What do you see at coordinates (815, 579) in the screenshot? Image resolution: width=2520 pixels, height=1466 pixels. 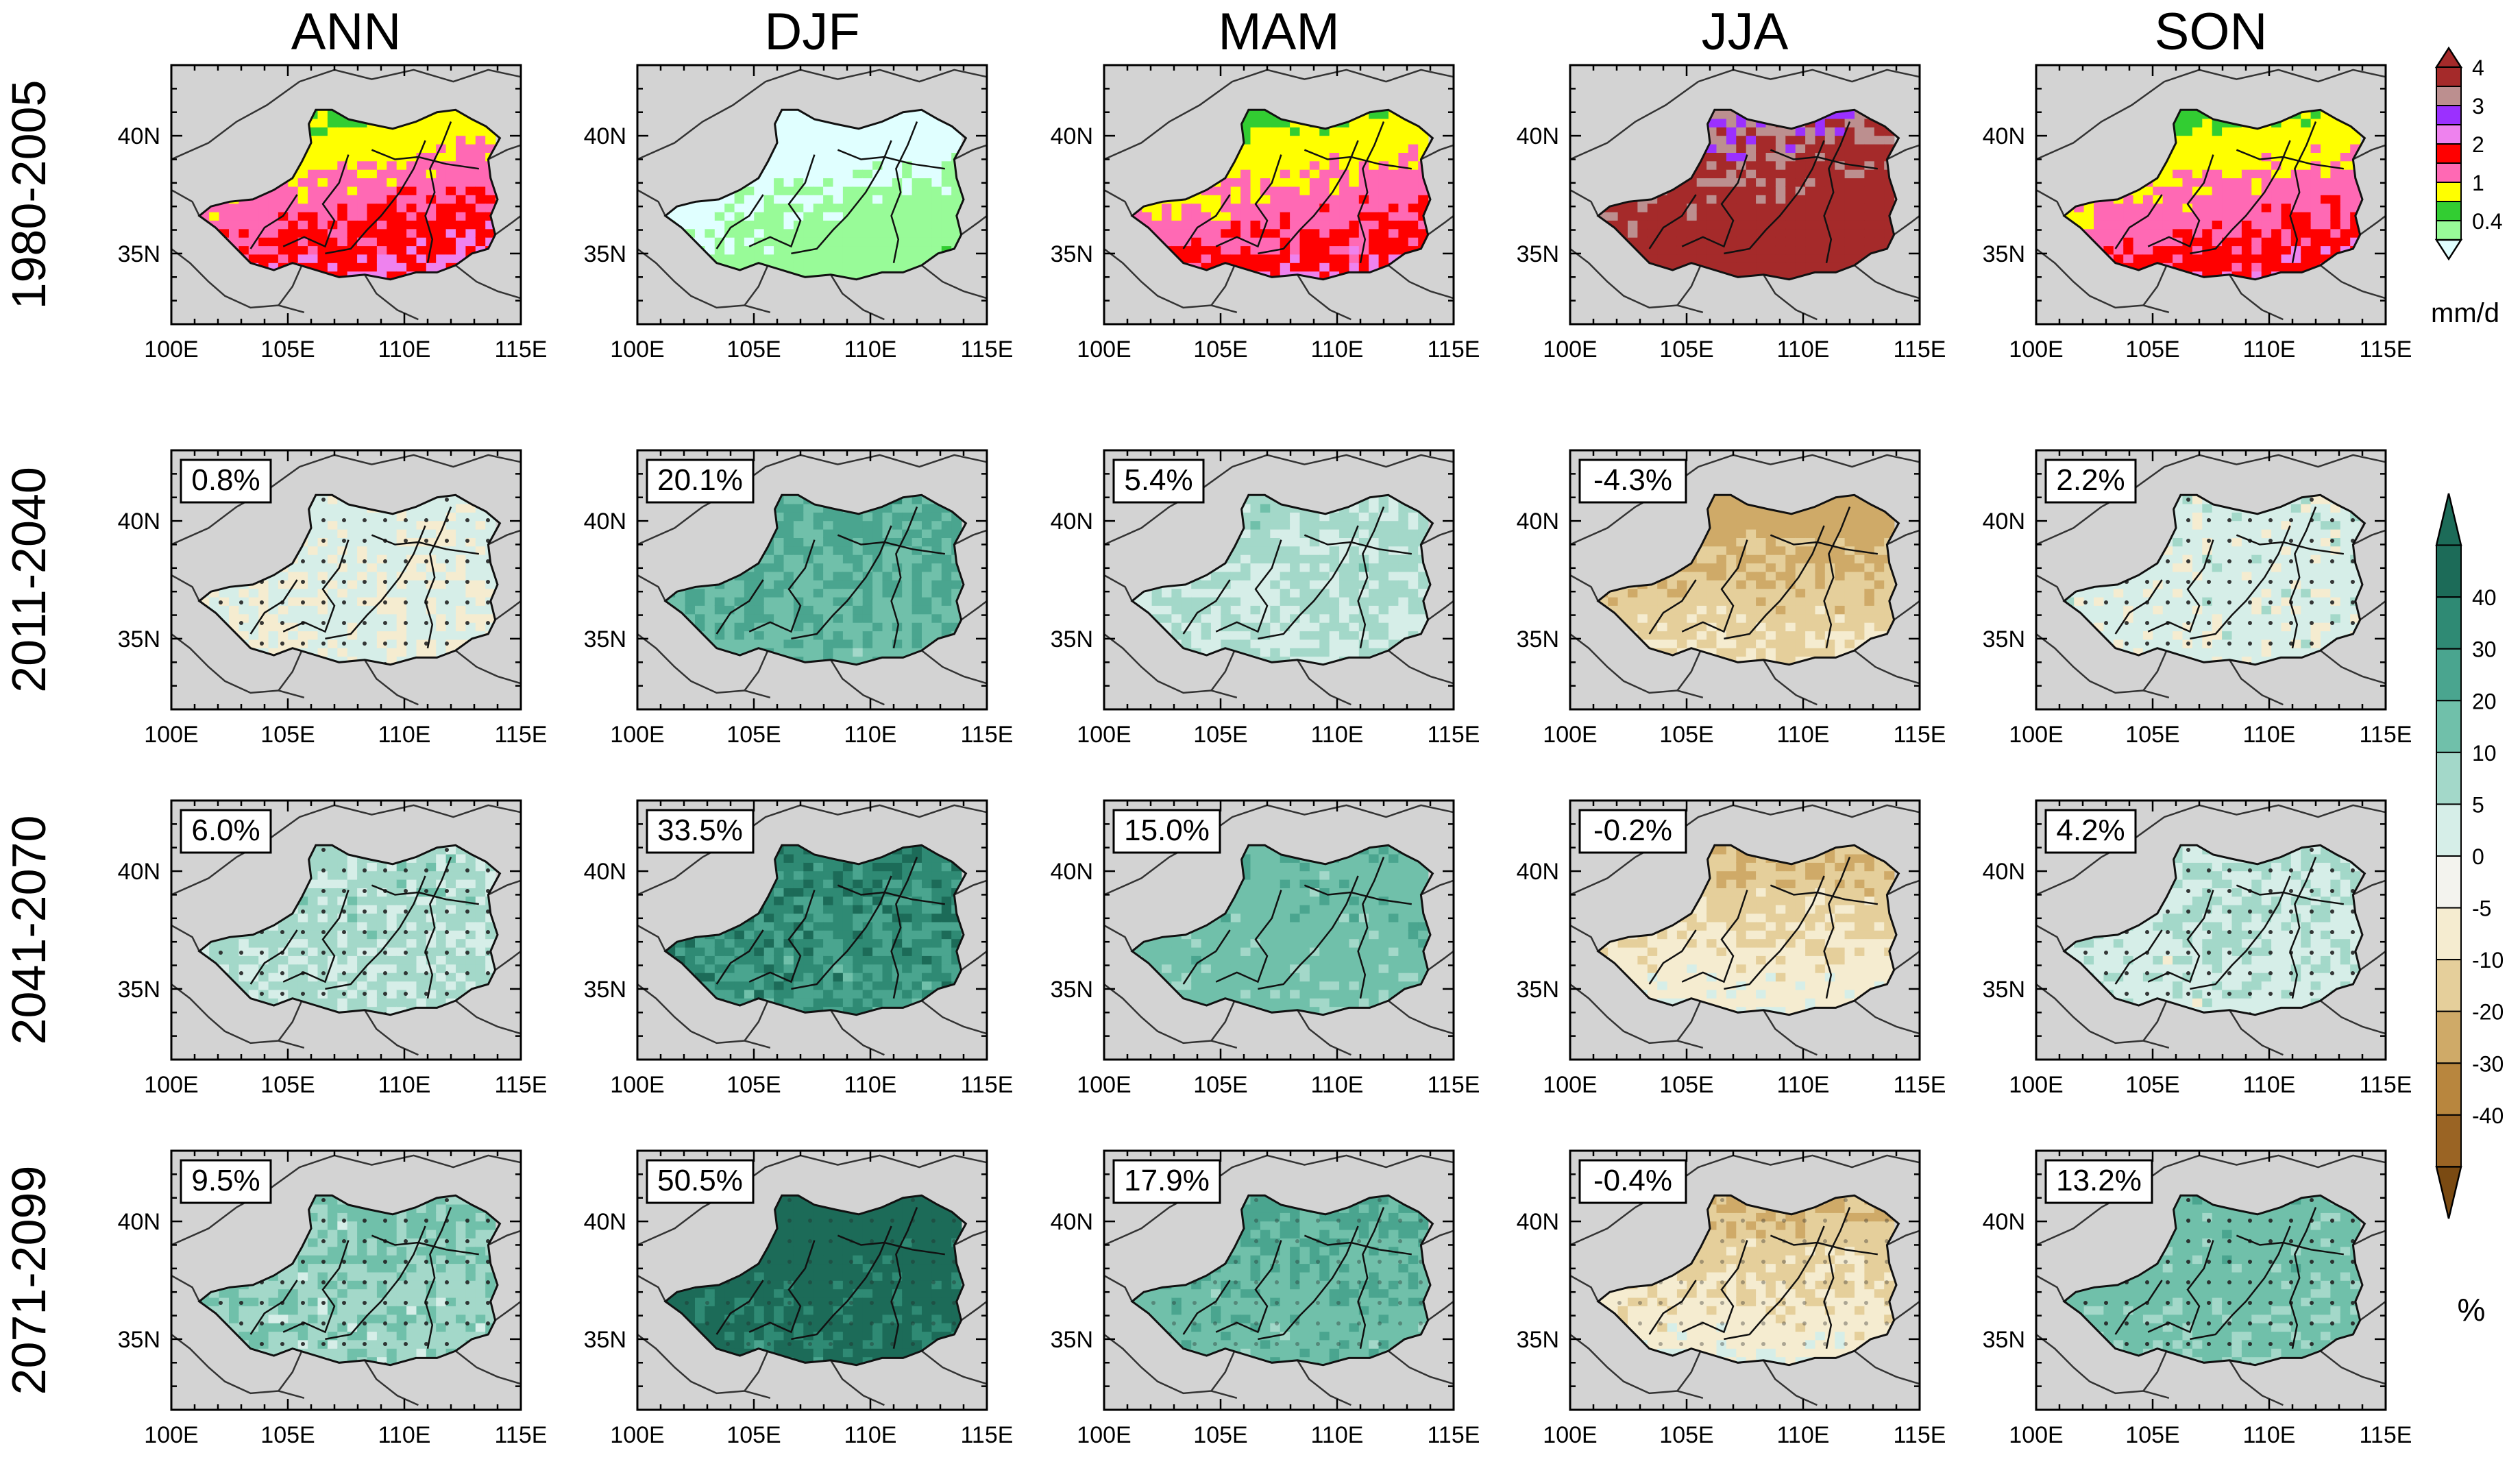 I see `region-outline` at bounding box center [815, 579].